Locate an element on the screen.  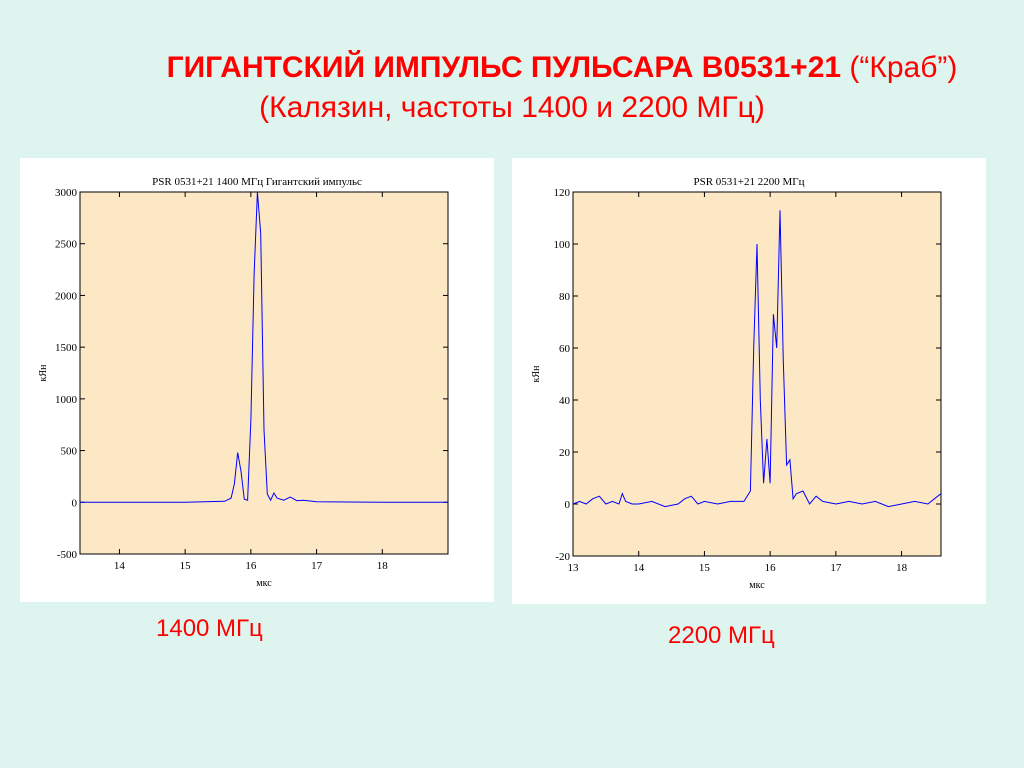
y-tick-label: 20 is located at coordinates (565, 453).